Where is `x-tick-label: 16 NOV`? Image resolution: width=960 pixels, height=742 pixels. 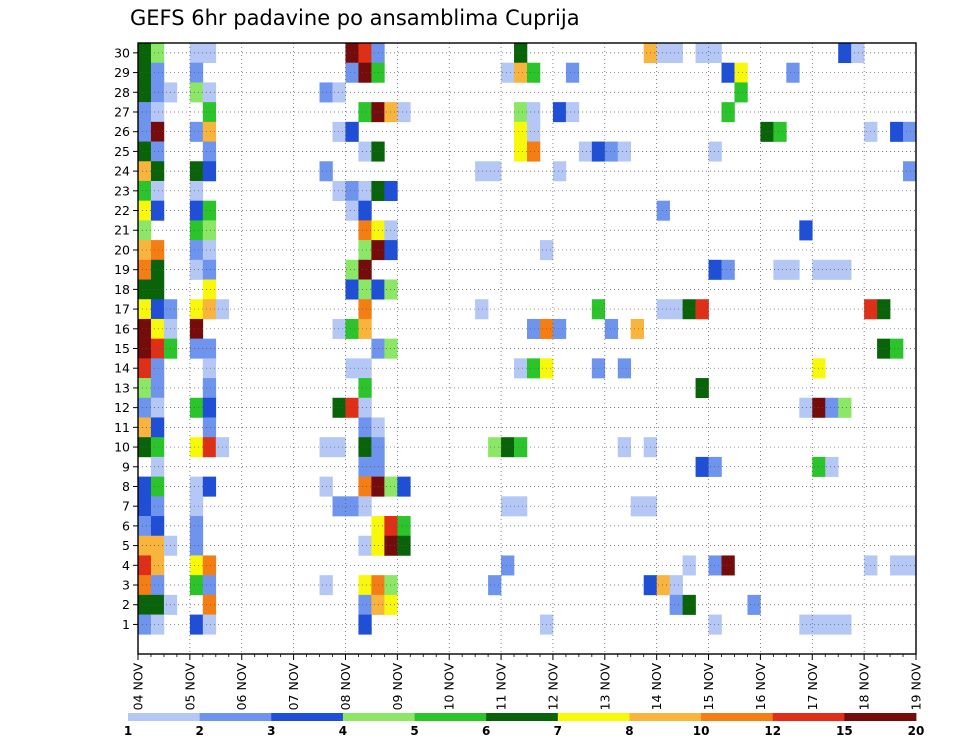
x-tick-label: 16 NOV is located at coordinates (760, 687).